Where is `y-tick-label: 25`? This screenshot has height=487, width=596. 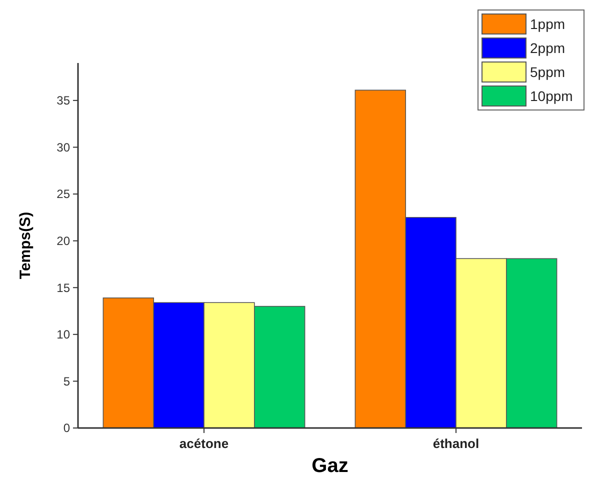
y-tick-label: 25 is located at coordinates (63, 194).